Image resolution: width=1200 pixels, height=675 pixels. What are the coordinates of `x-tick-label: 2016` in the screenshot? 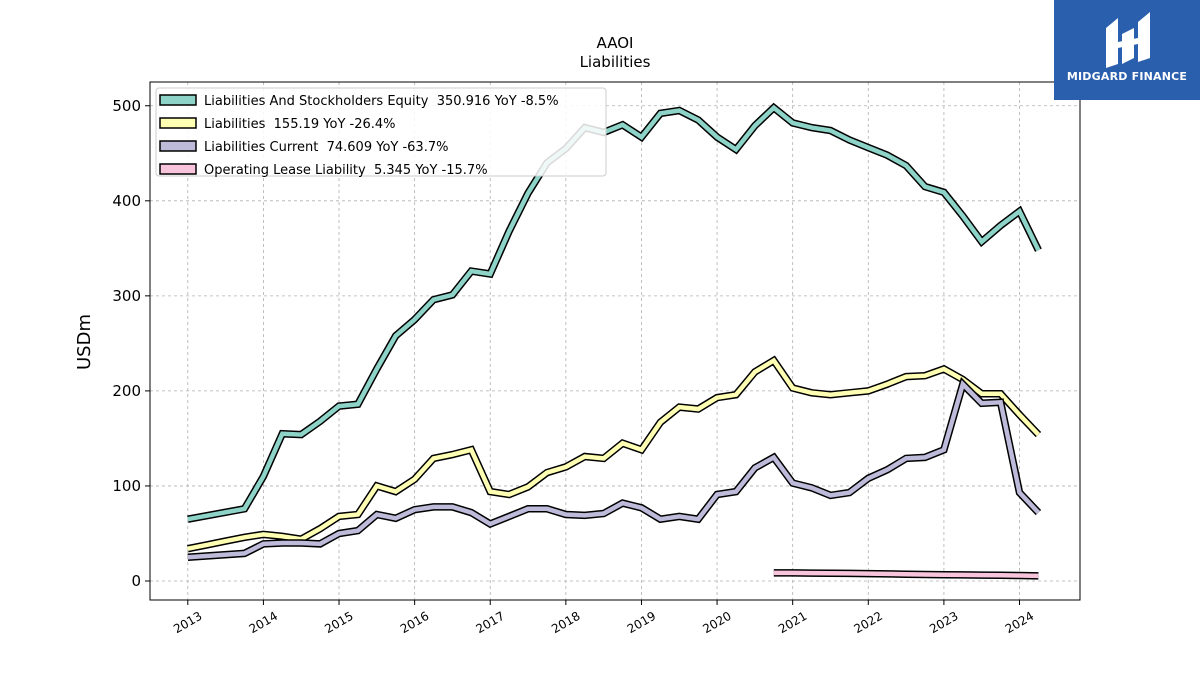 It's located at (414, 622).